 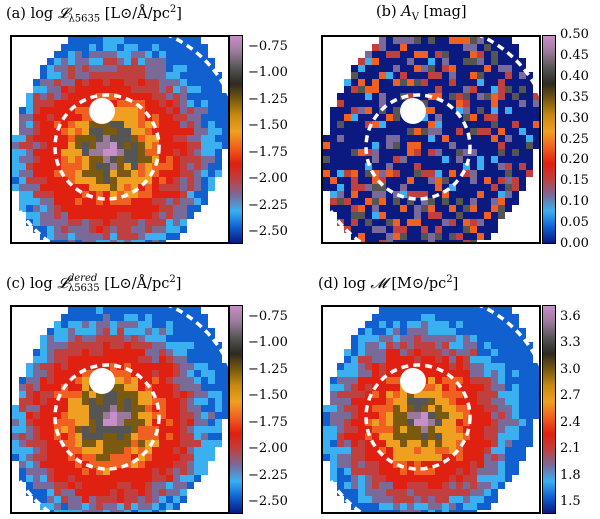 What do you see at coordinates (574, 55) in the screenshot?
I see `colorbar-tick-label: 0.45` at bounding box center [574, 55].